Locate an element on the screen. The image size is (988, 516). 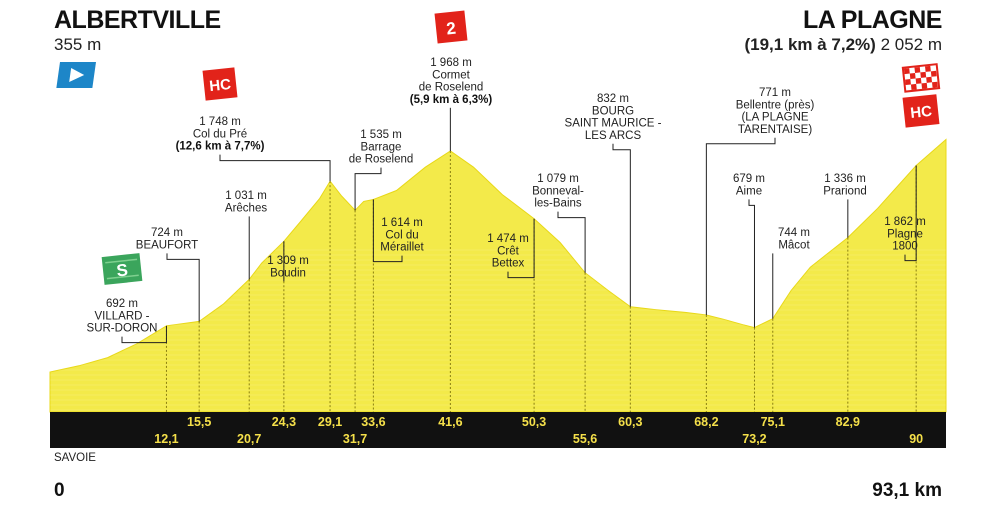
waypoint-label-line: Mâcot is located at coordinates (794, 245).